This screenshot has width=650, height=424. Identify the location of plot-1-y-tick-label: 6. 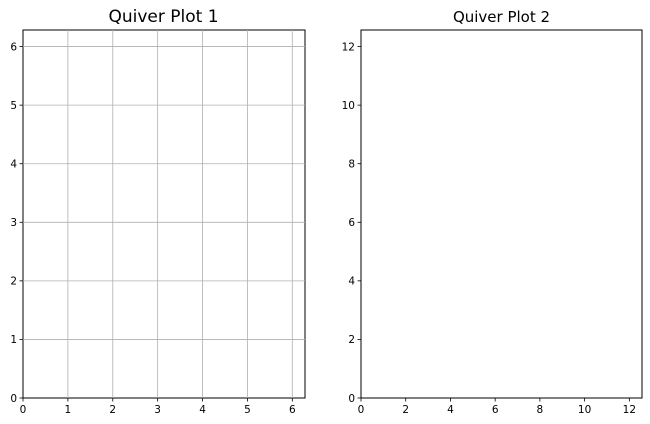
(13, 47).